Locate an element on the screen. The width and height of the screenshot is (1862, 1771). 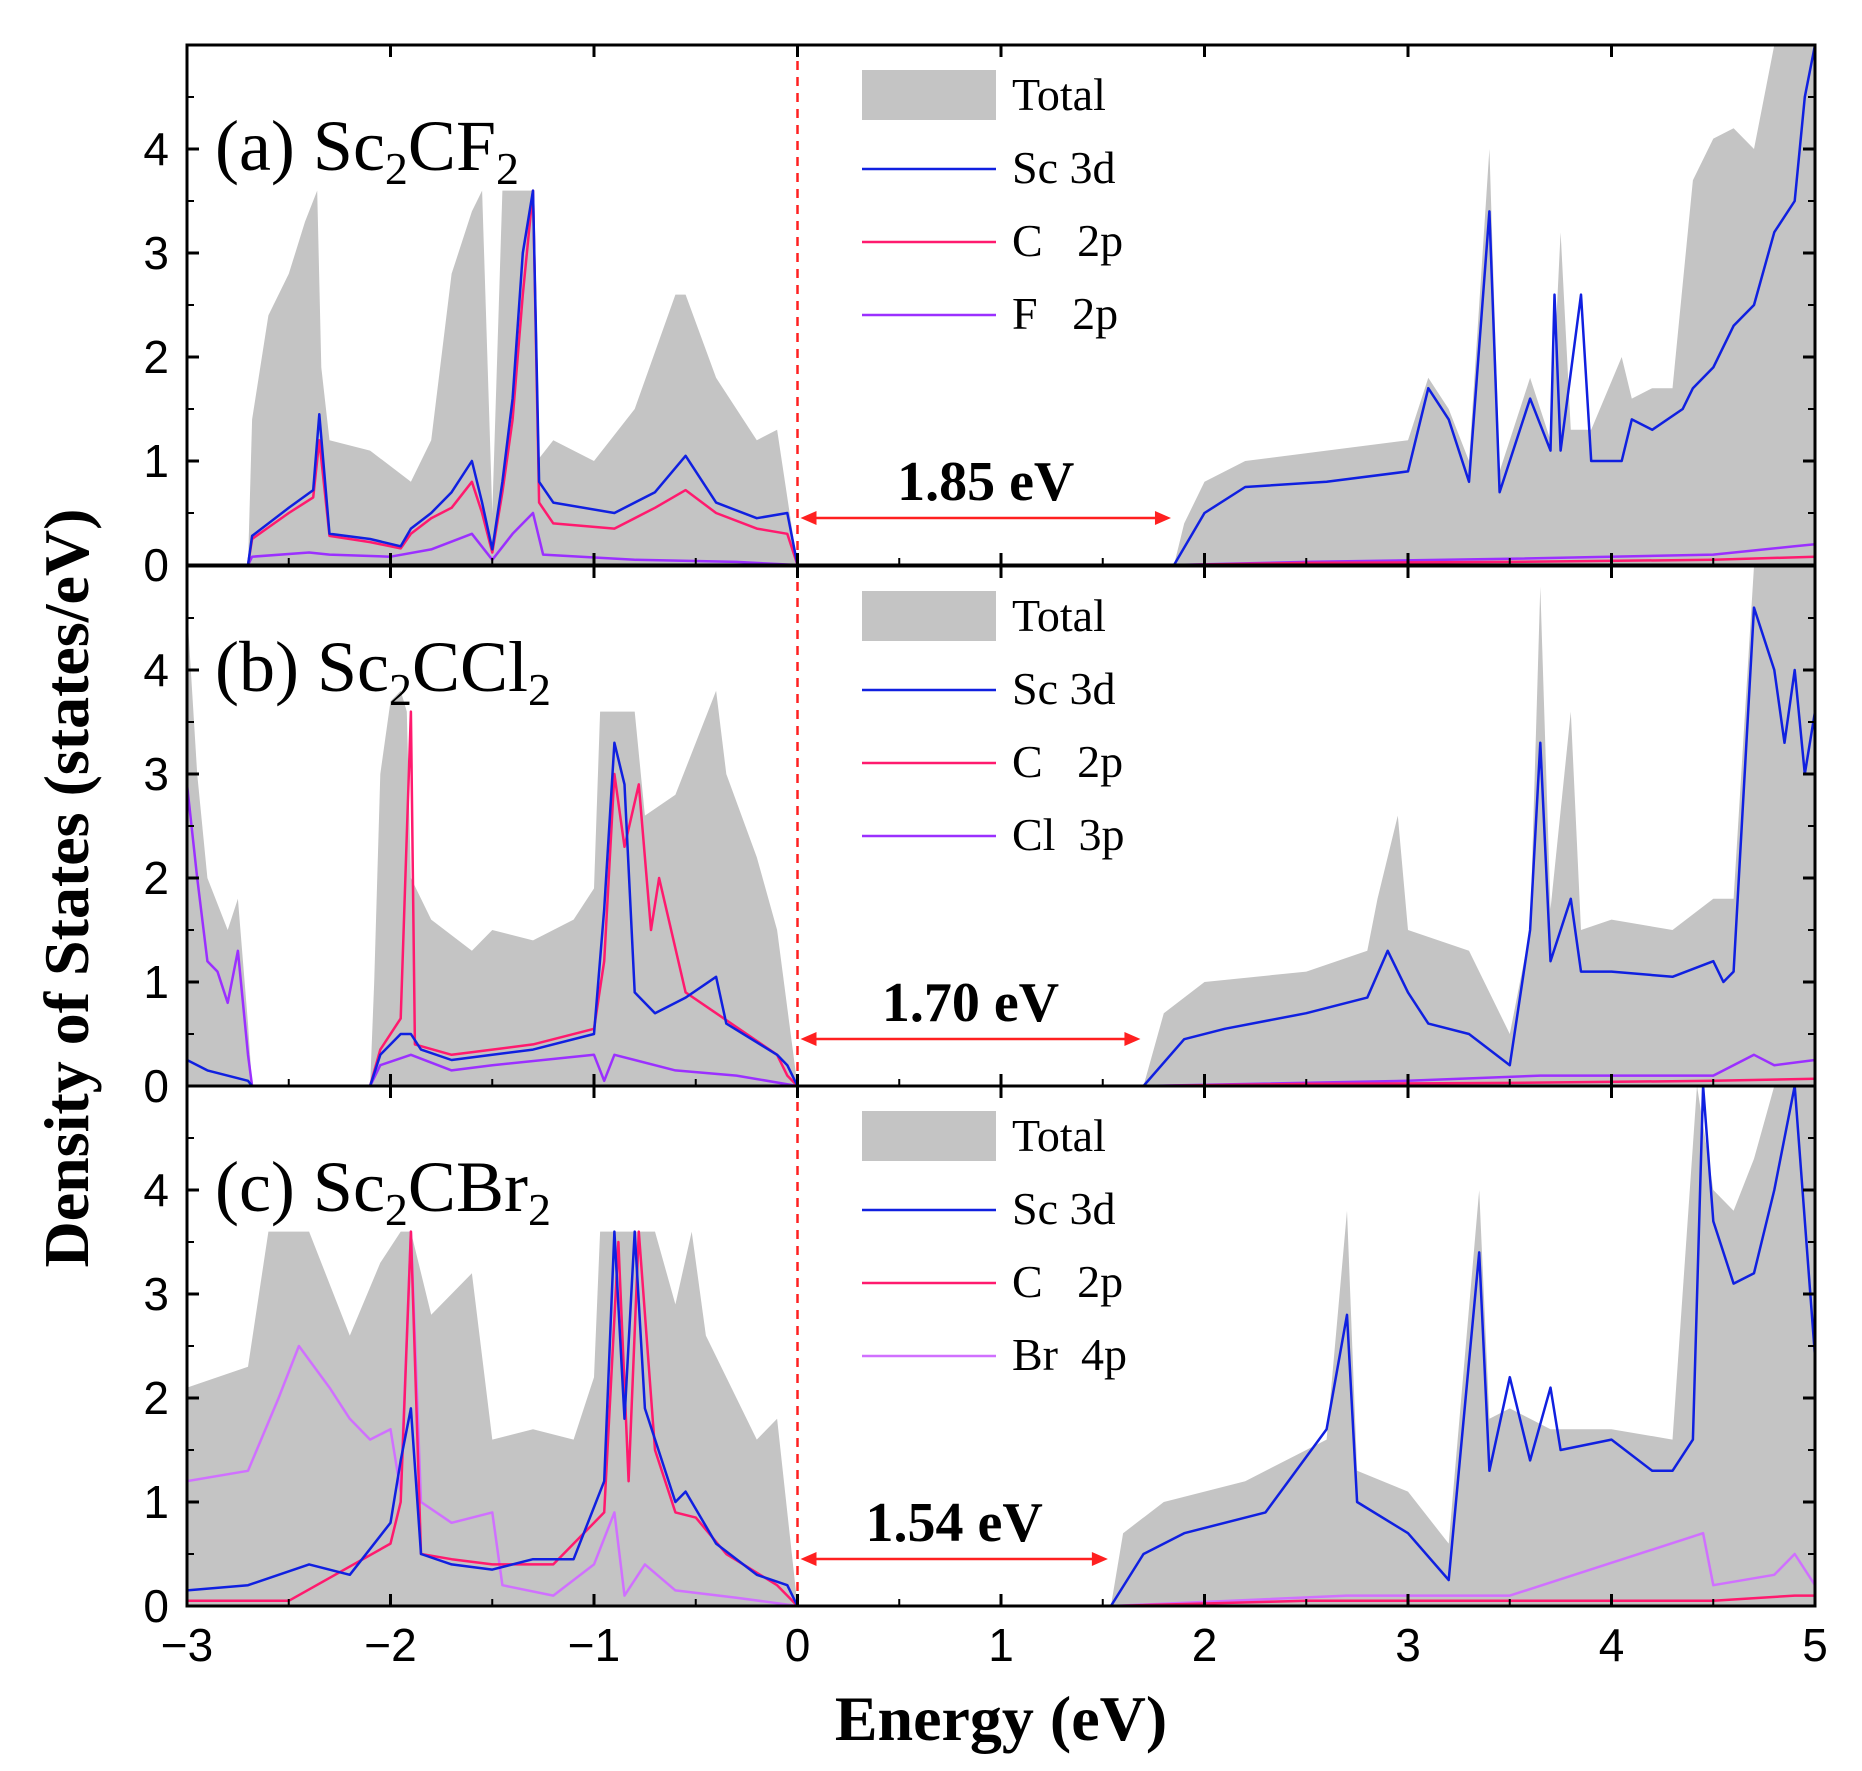
band-gap-label: 1.54 eV is located at coordinates (954, 1523).